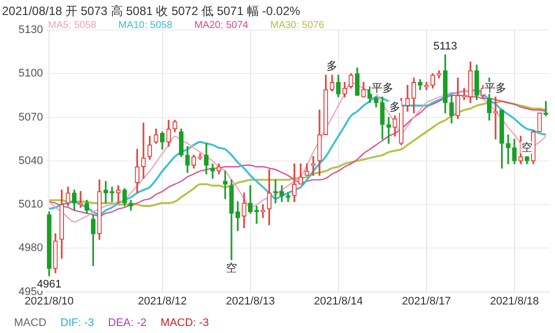 The height and width of the screenshot is (333, 555). What do you see at coordinates (145, 25) in the screenshot?
I see `text: MA10: 5058` at bounding box center [145, 25].